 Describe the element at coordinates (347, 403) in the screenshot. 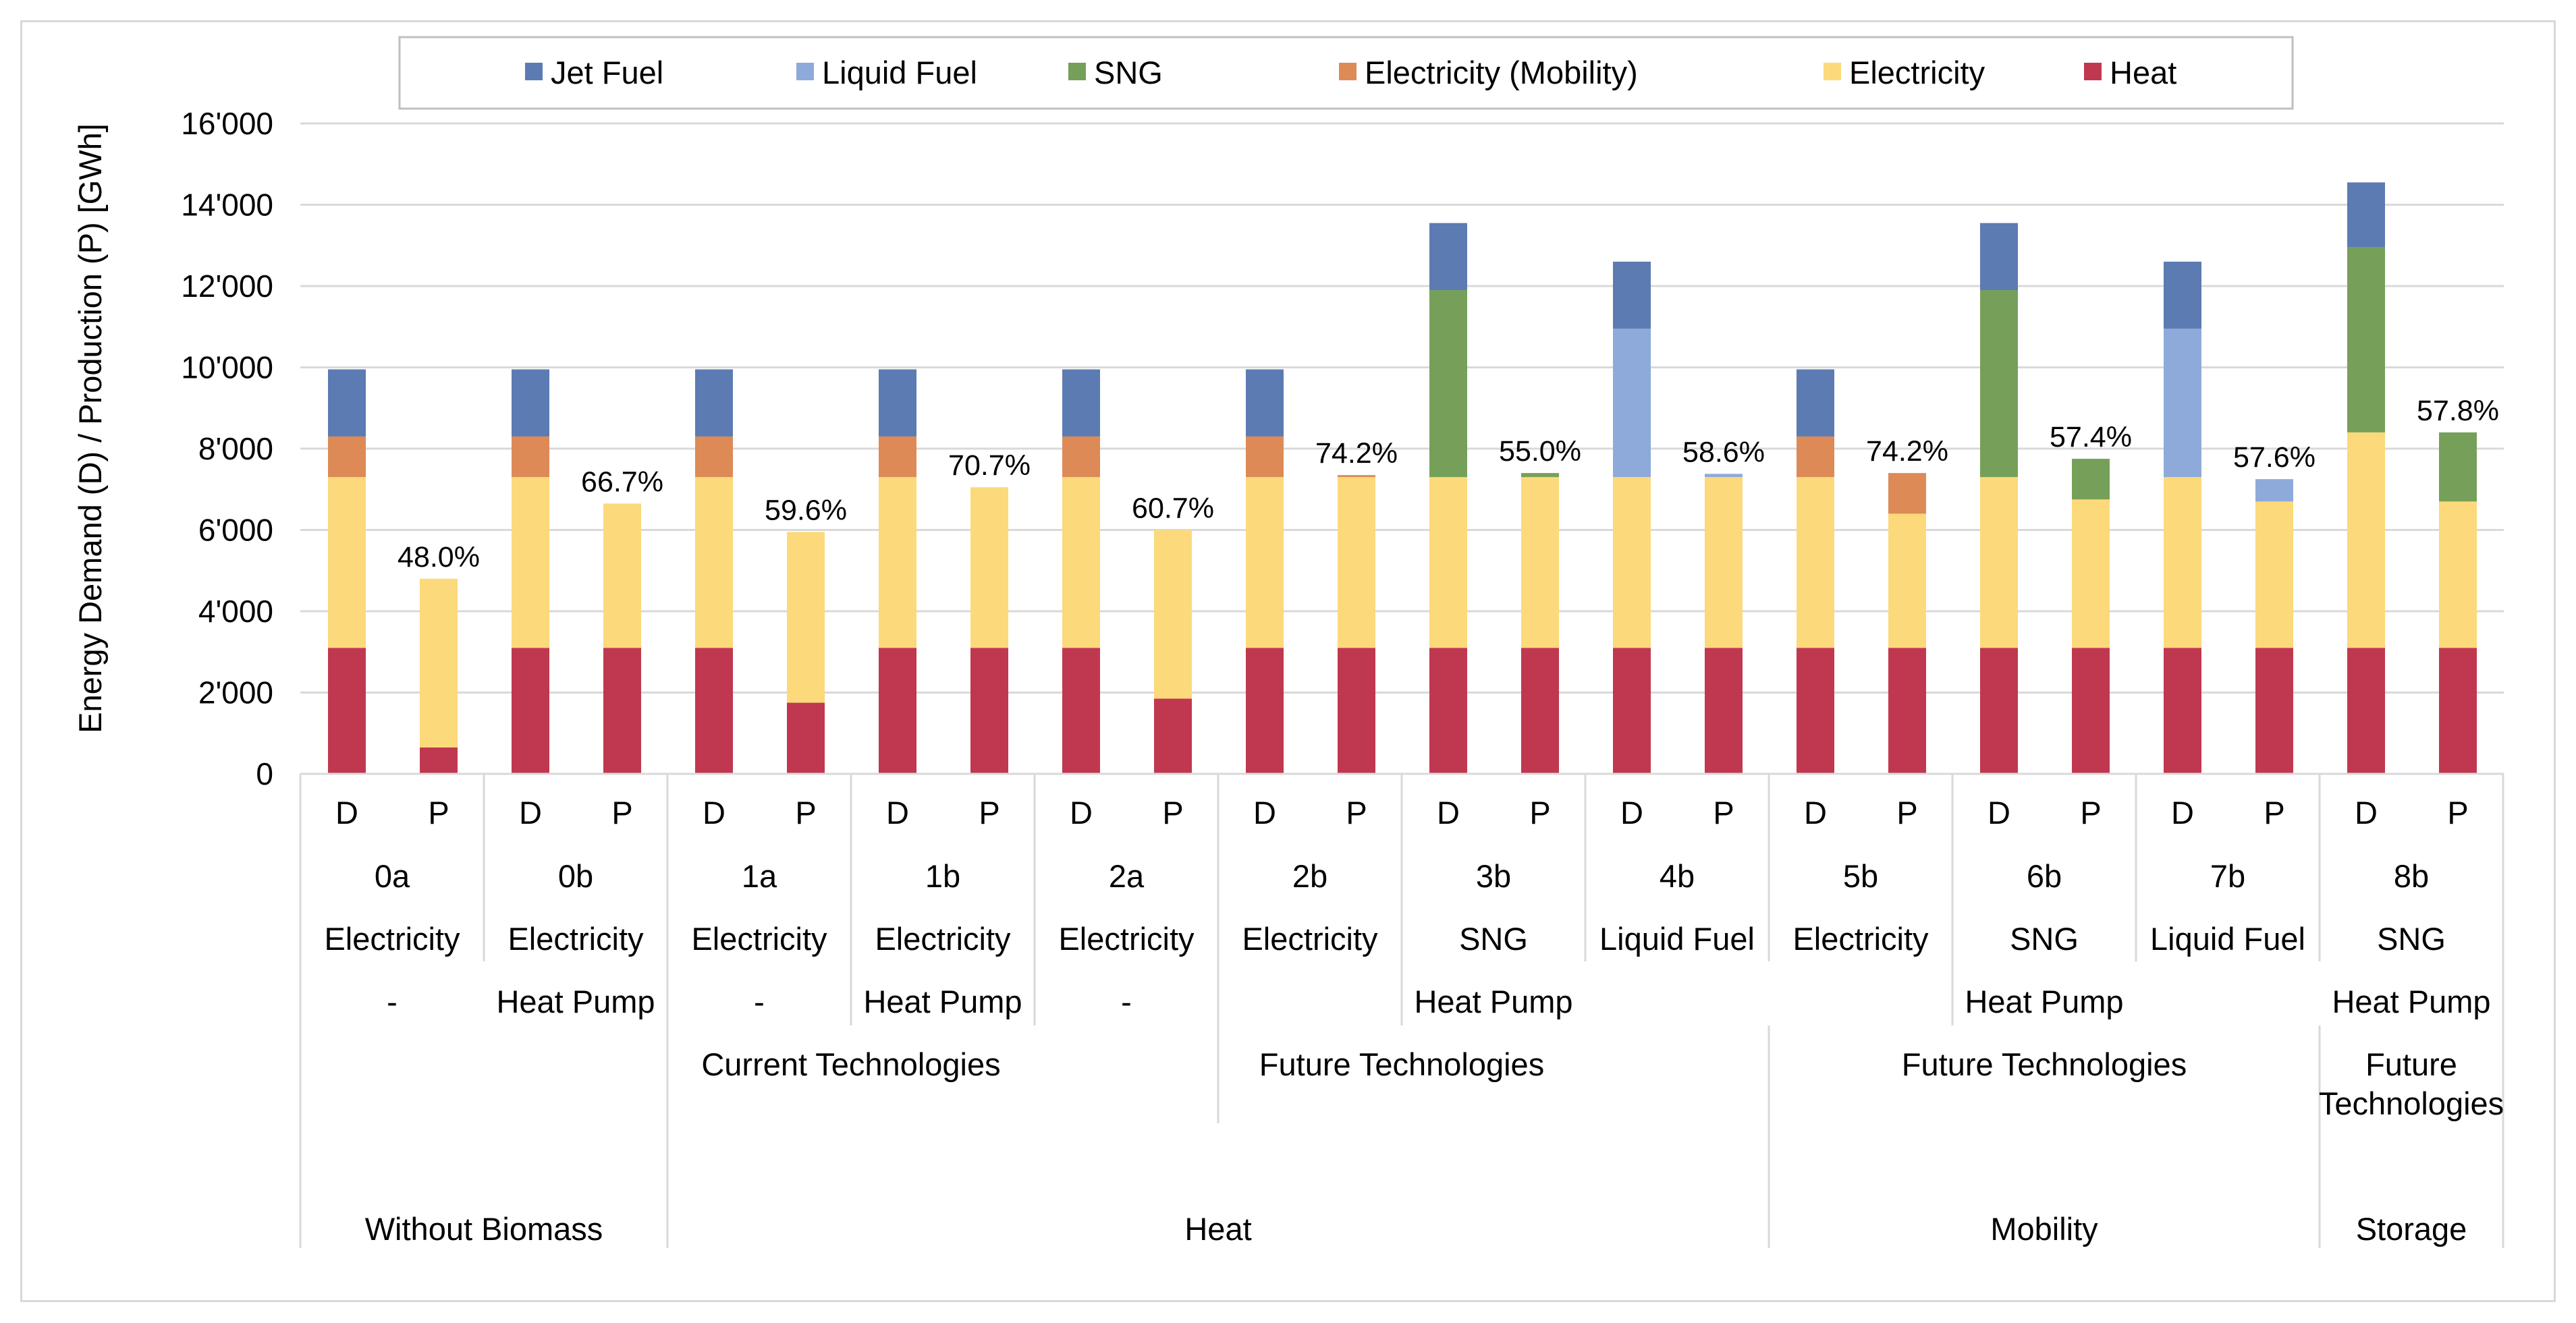

I see `bar-0a-D-jet-fuel` at that location.